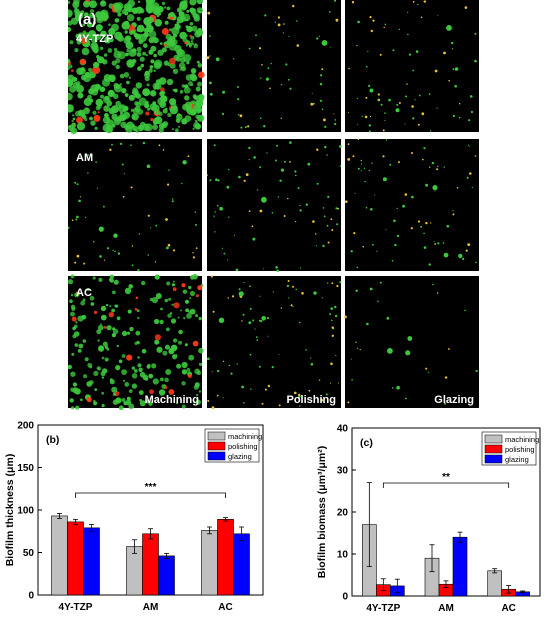  Describe the element at coordinates (59, 555) in the screenshot. I see `bar-machining-4y-tzp` at that location.